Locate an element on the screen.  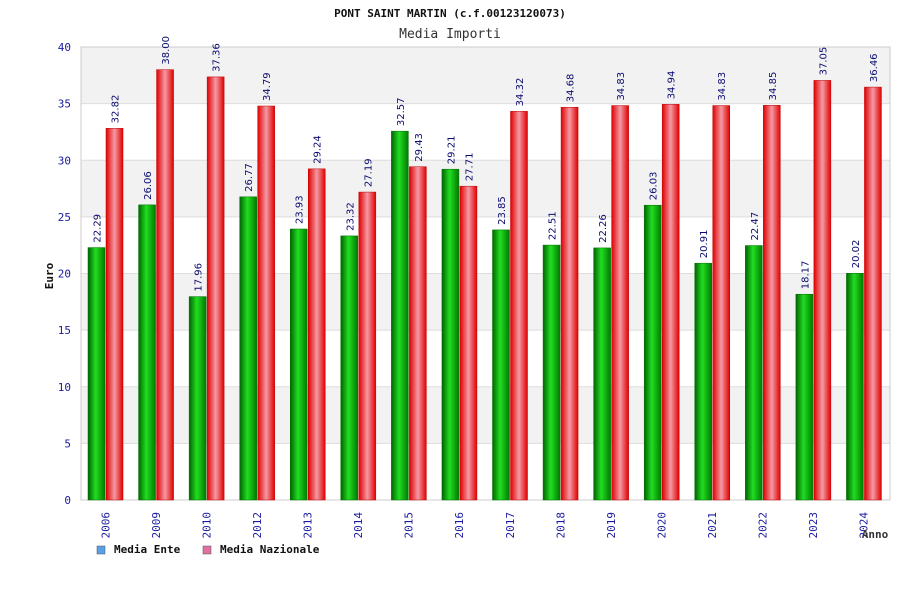
y-tick-label: 30 is located at coordinates (64, 160).